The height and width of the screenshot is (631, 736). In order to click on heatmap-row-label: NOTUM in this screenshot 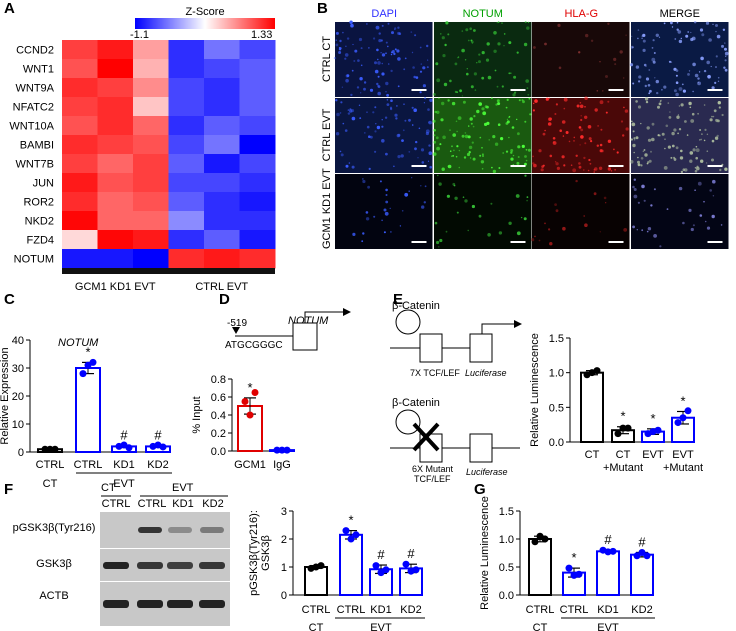, I will do `click(34, 260)`.